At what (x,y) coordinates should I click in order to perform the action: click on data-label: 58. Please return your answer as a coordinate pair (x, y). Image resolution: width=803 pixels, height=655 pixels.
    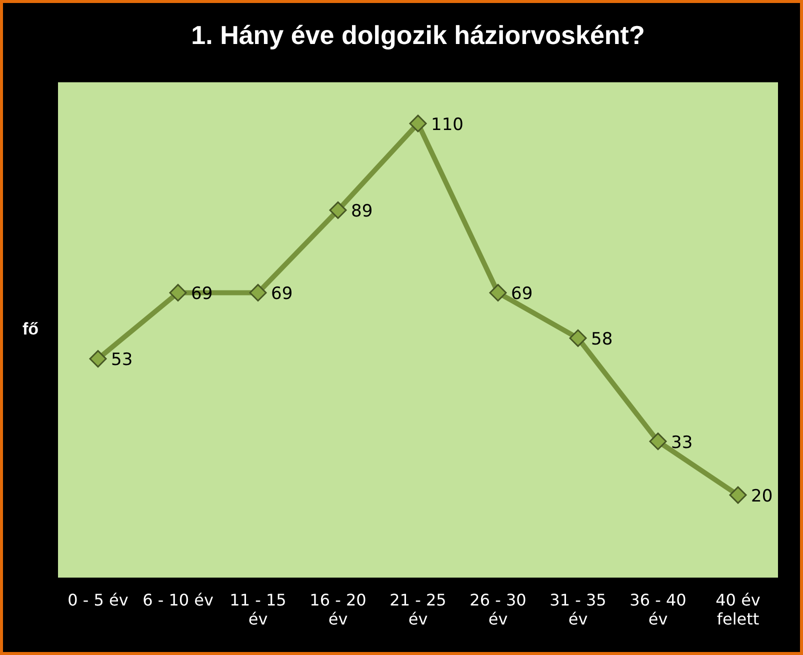
    Looking at the image, I should click on (602, 340).